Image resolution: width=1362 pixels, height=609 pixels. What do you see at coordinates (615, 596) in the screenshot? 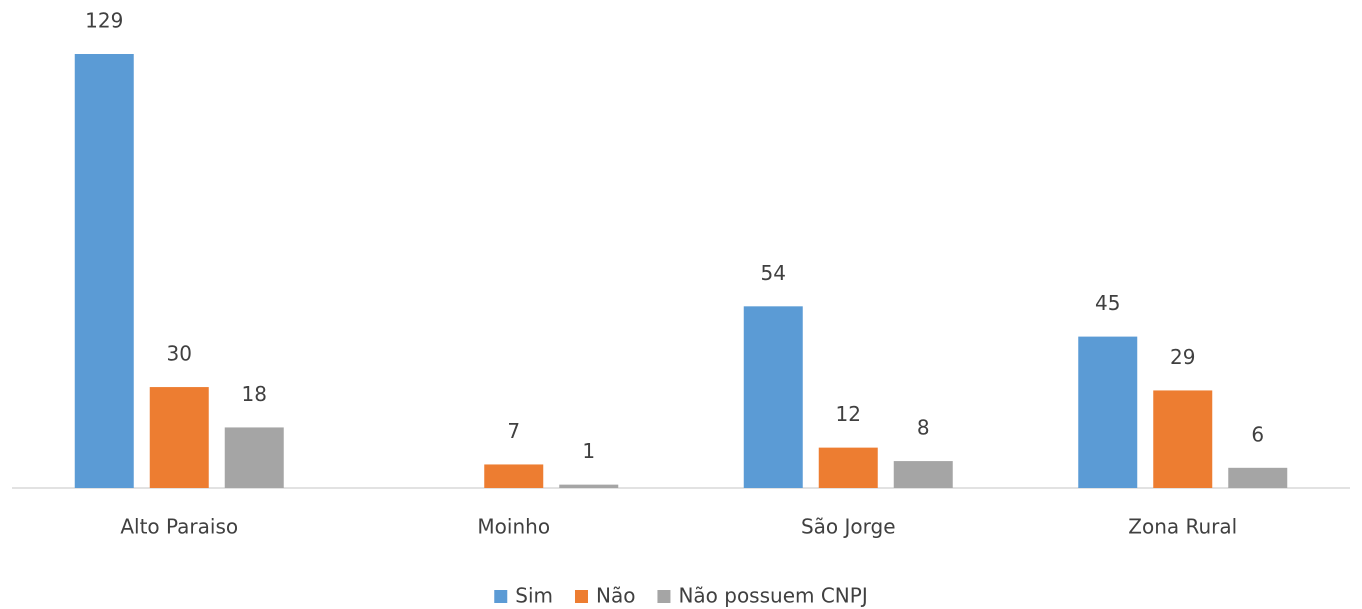
I see `legend-label: Não` at bounding box center [615, 596].